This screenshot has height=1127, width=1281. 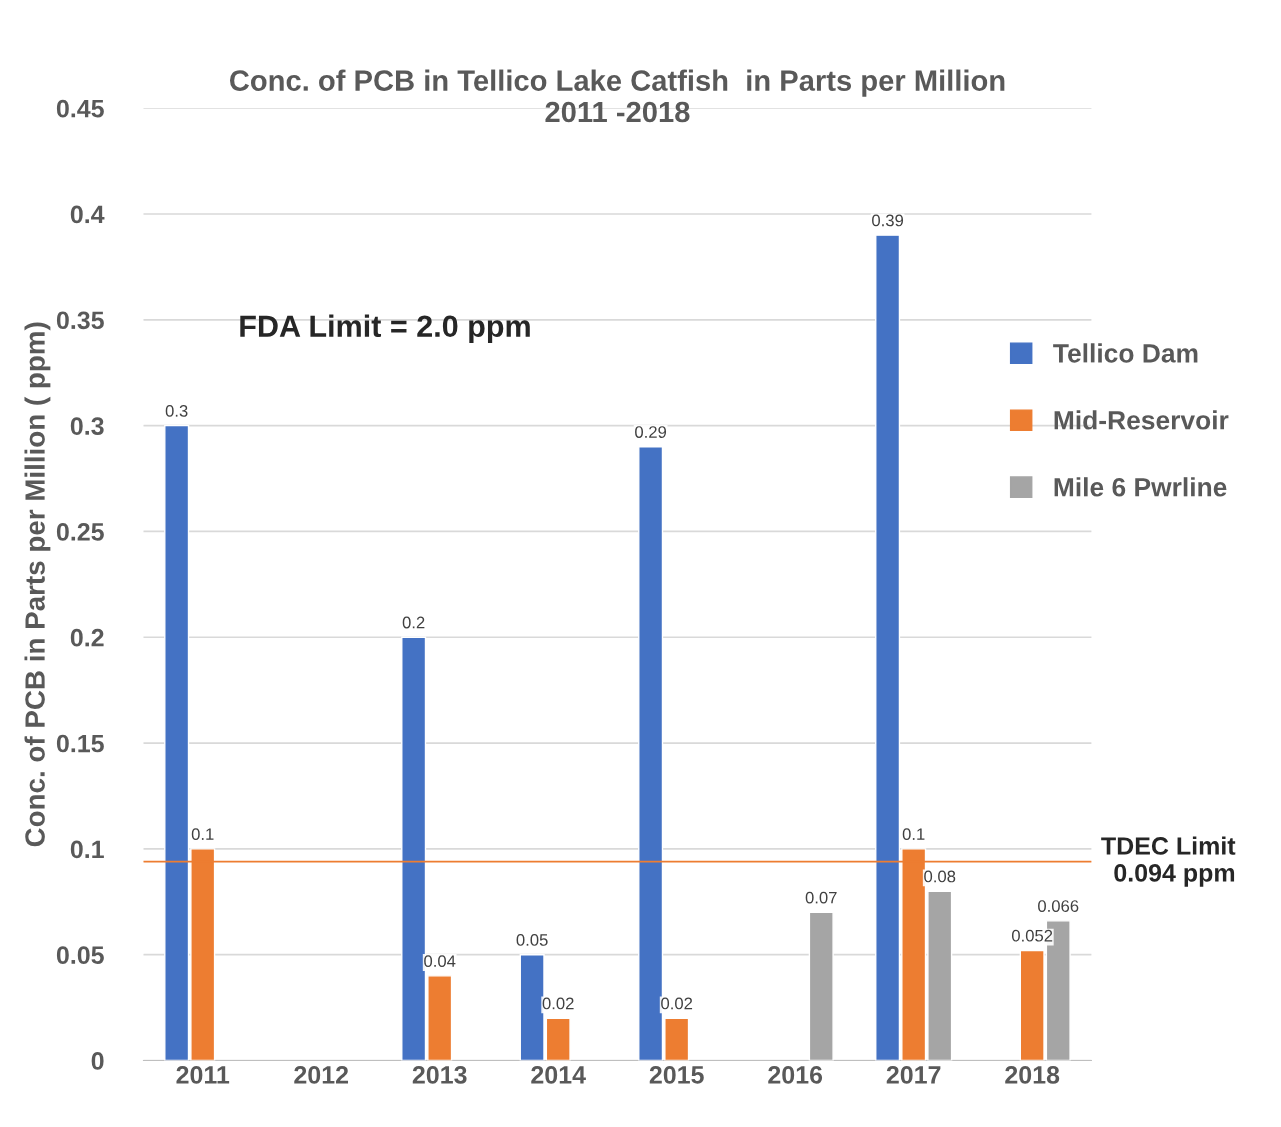 I want to click on annotation: FDA Limit = 2.0 ppm, so click(x=385, y=329).